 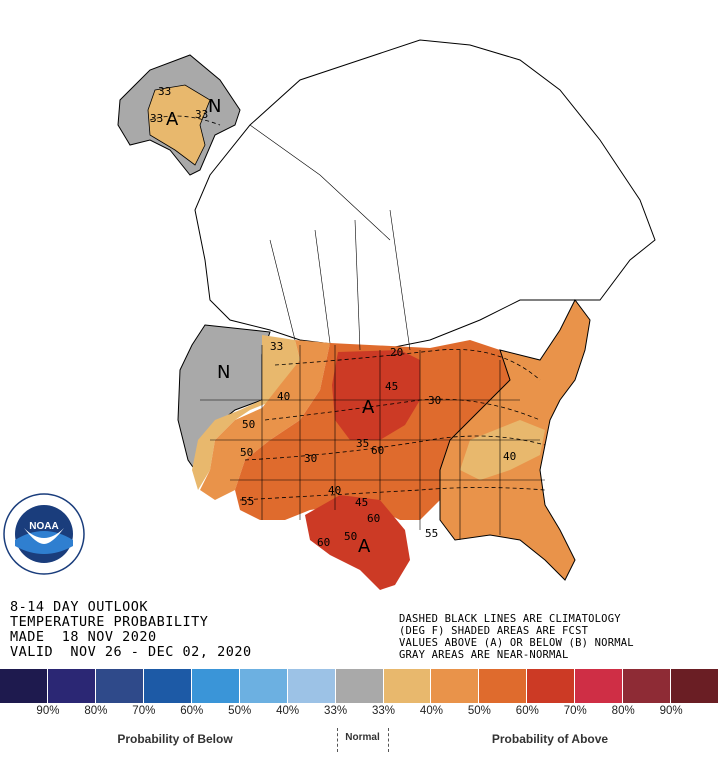 I want to click on alaska-above, so click(x=179, y=125).